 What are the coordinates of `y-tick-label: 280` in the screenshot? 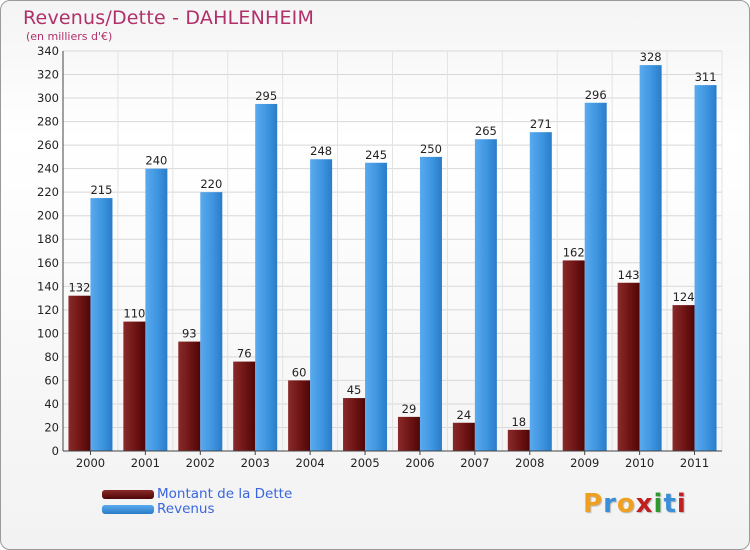 It's located at (48, 122).